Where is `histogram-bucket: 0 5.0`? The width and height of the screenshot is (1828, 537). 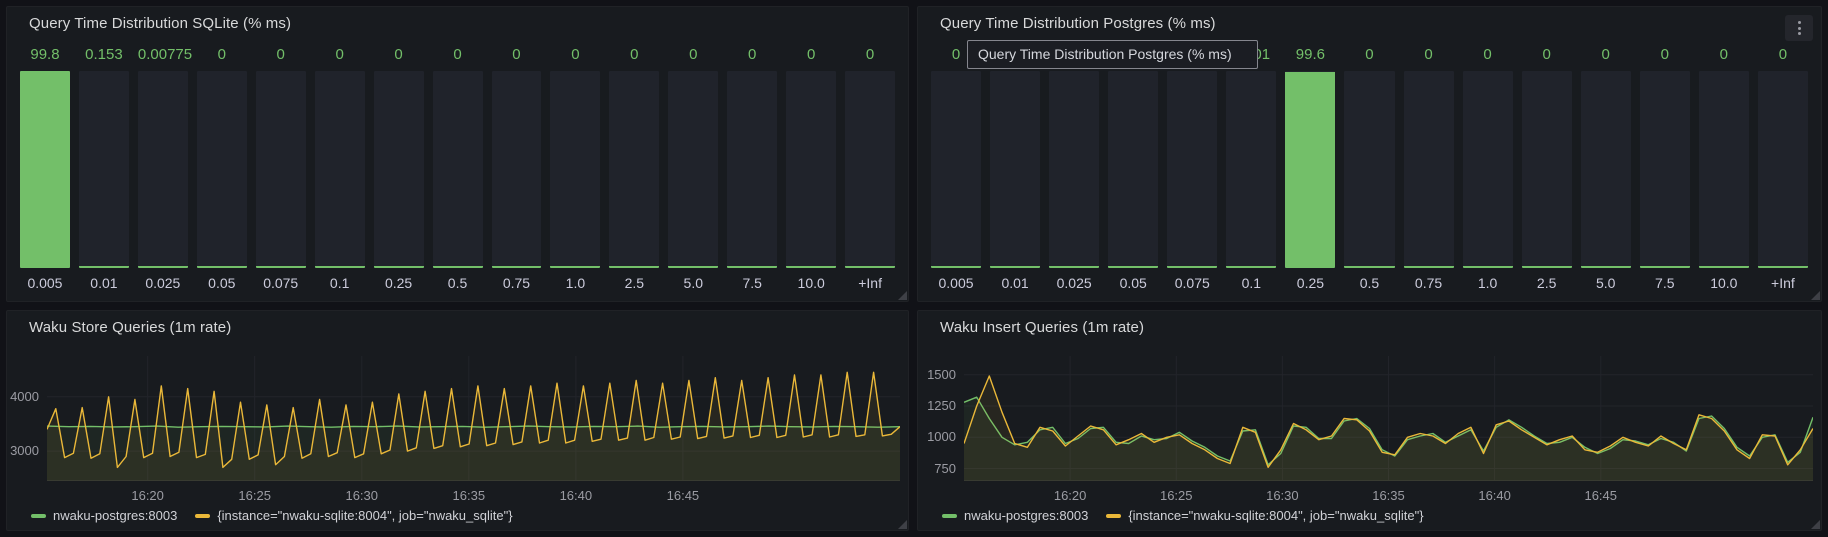 histogram-bucket: 0 5.0 is located at coordinates (1605, 169).